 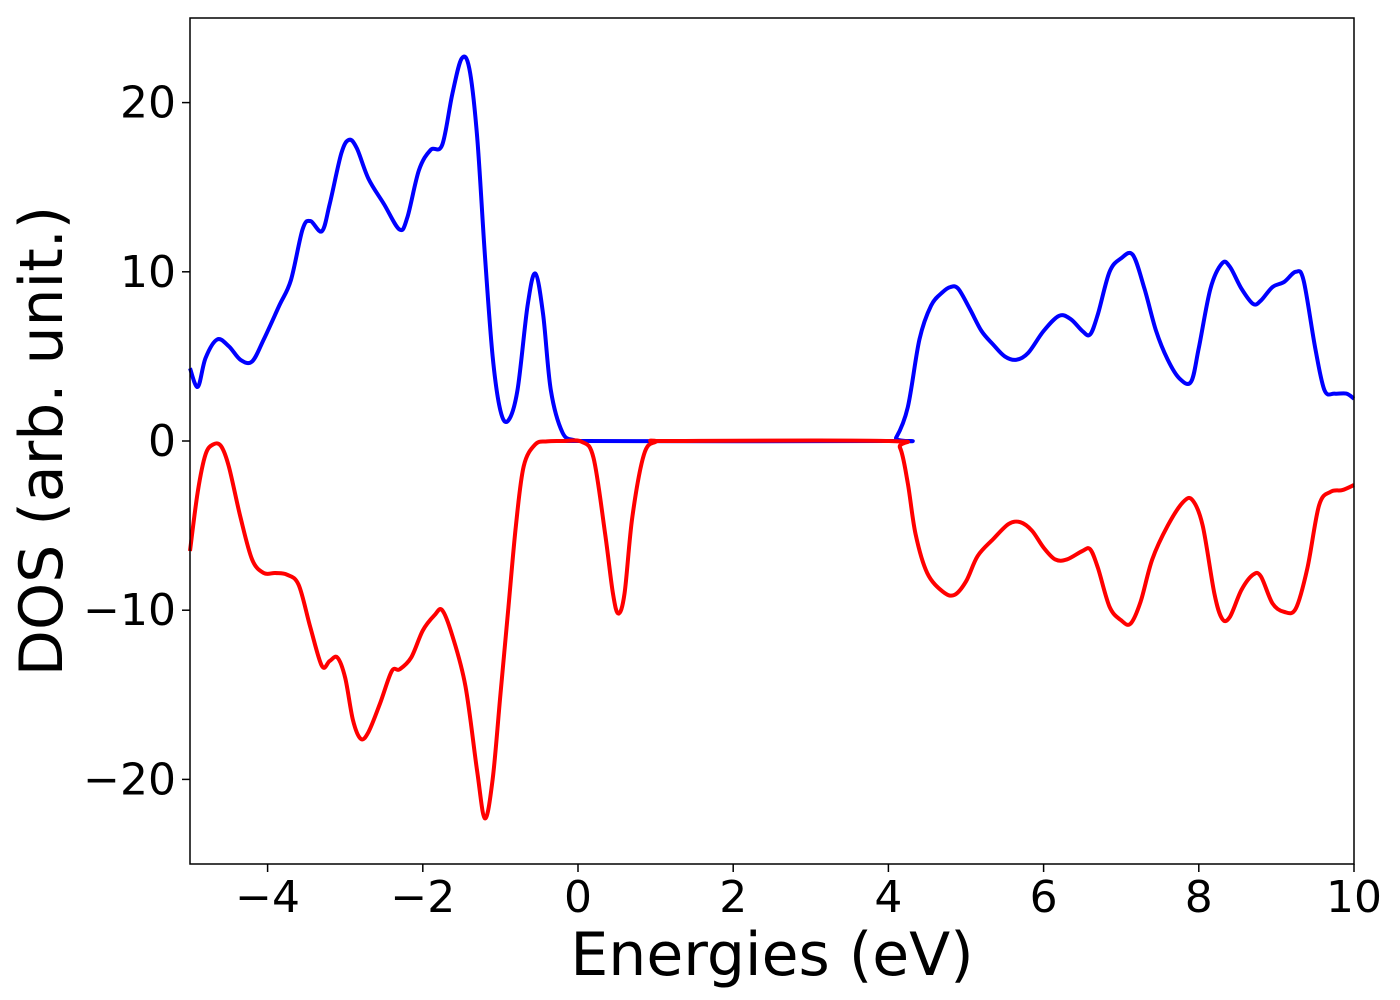 What do you see at coordinates (129, 779) in the screenshot?
I see `y-tick-label: −20` at bounding box center [129, 779].